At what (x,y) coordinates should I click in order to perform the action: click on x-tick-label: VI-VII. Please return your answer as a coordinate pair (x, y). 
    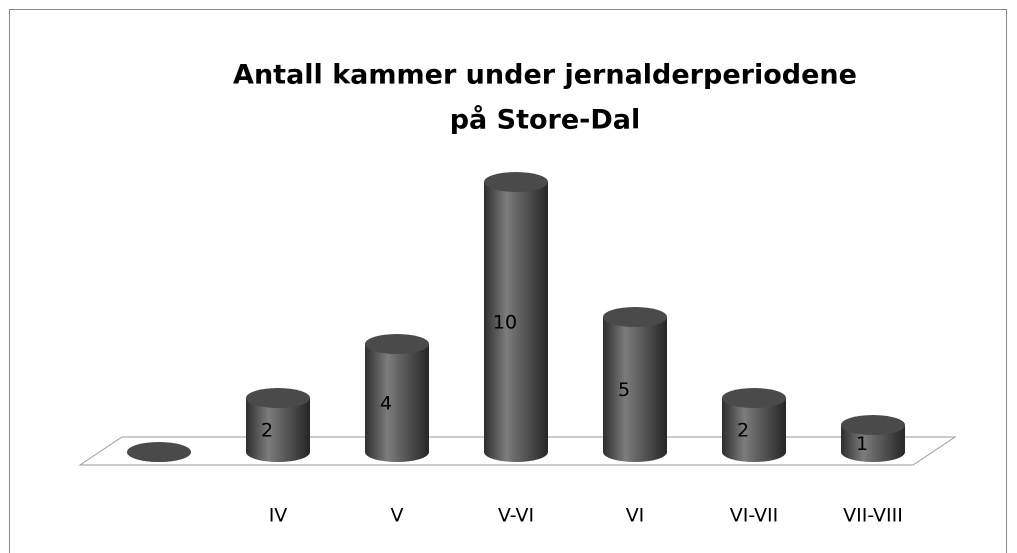
    Looking at the image, I should click on (754, 516).